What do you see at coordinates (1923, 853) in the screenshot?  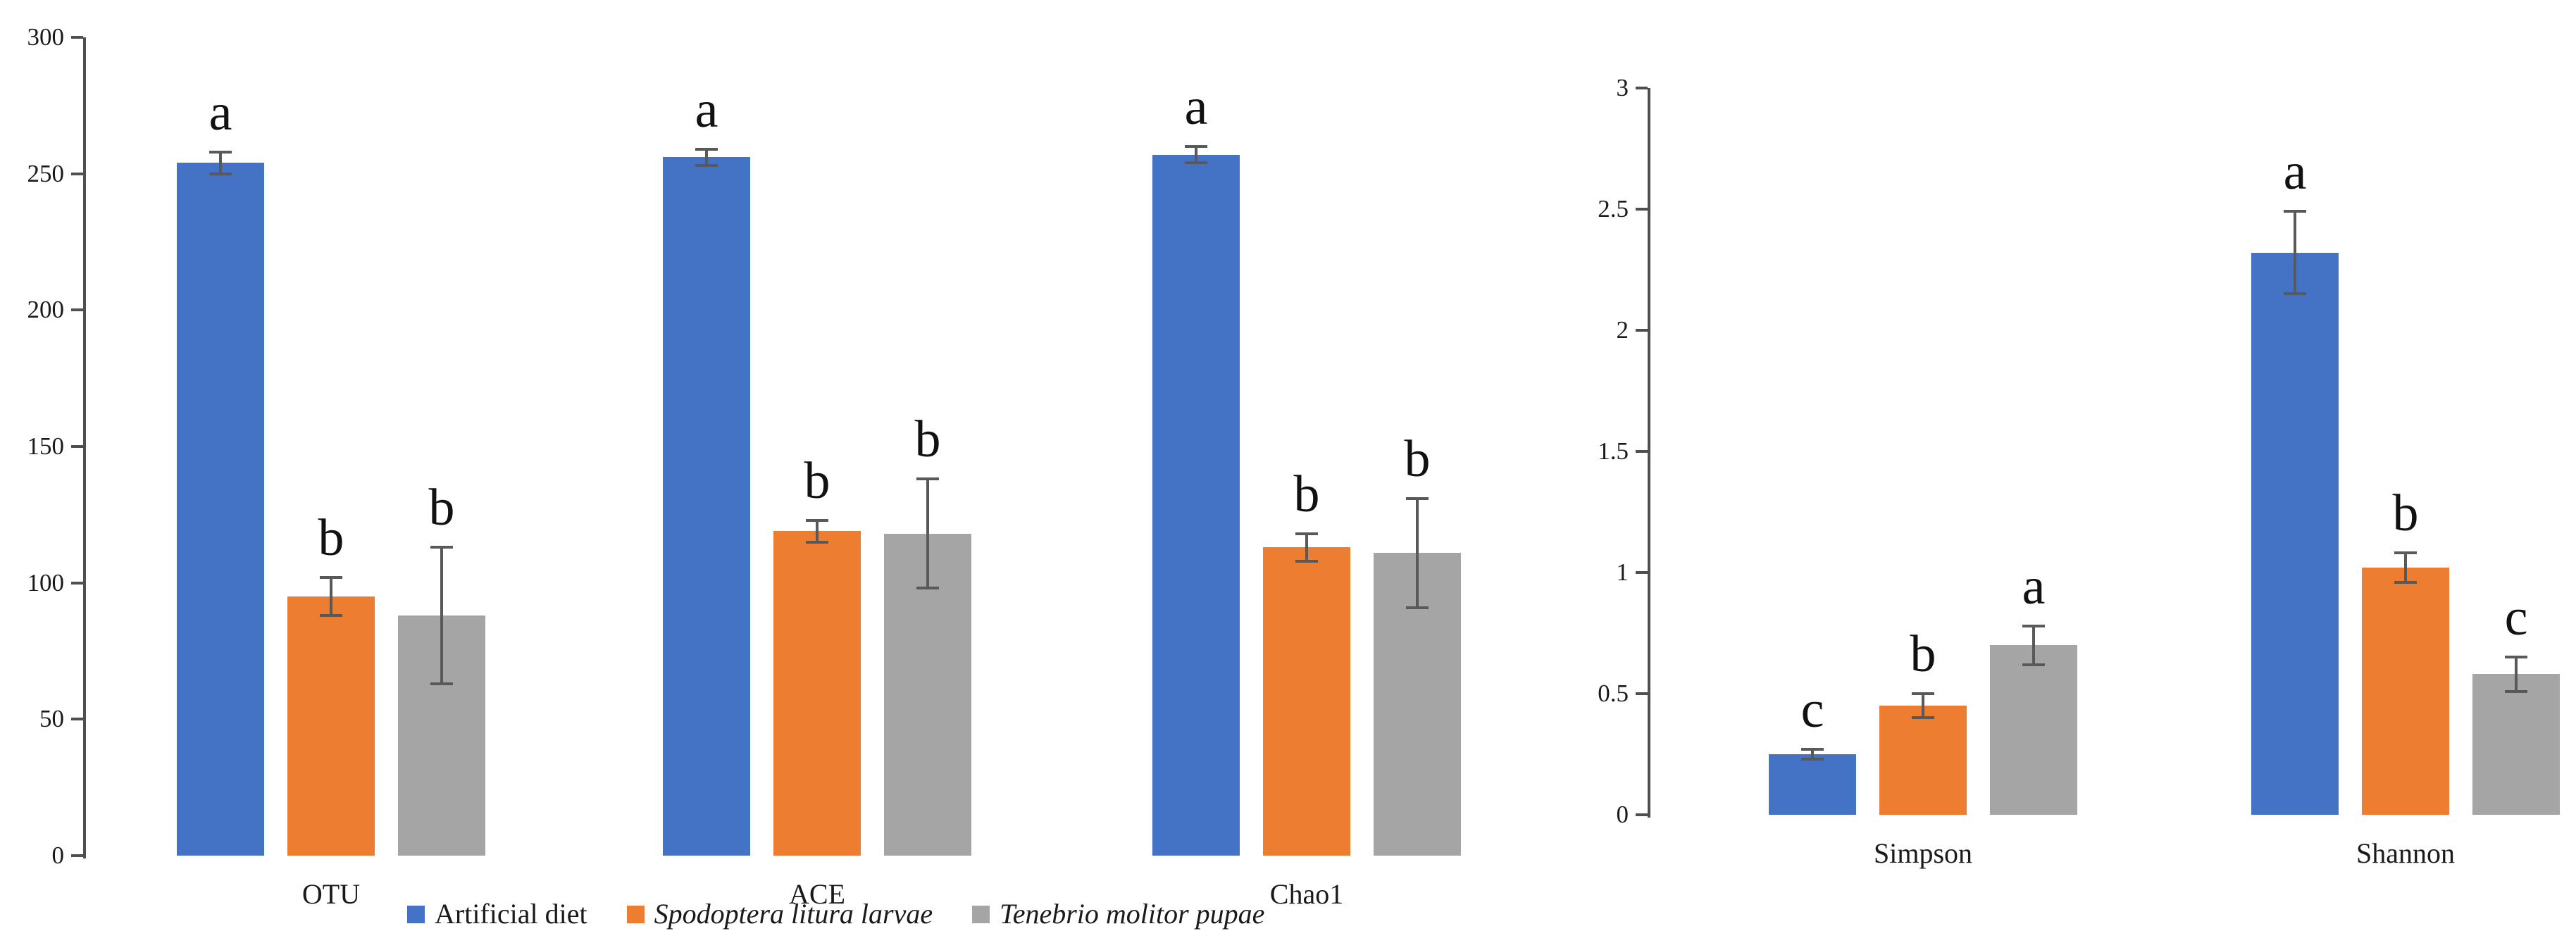 I see `category-label-simpson: Simpson` at bounding box center [1923, 853].